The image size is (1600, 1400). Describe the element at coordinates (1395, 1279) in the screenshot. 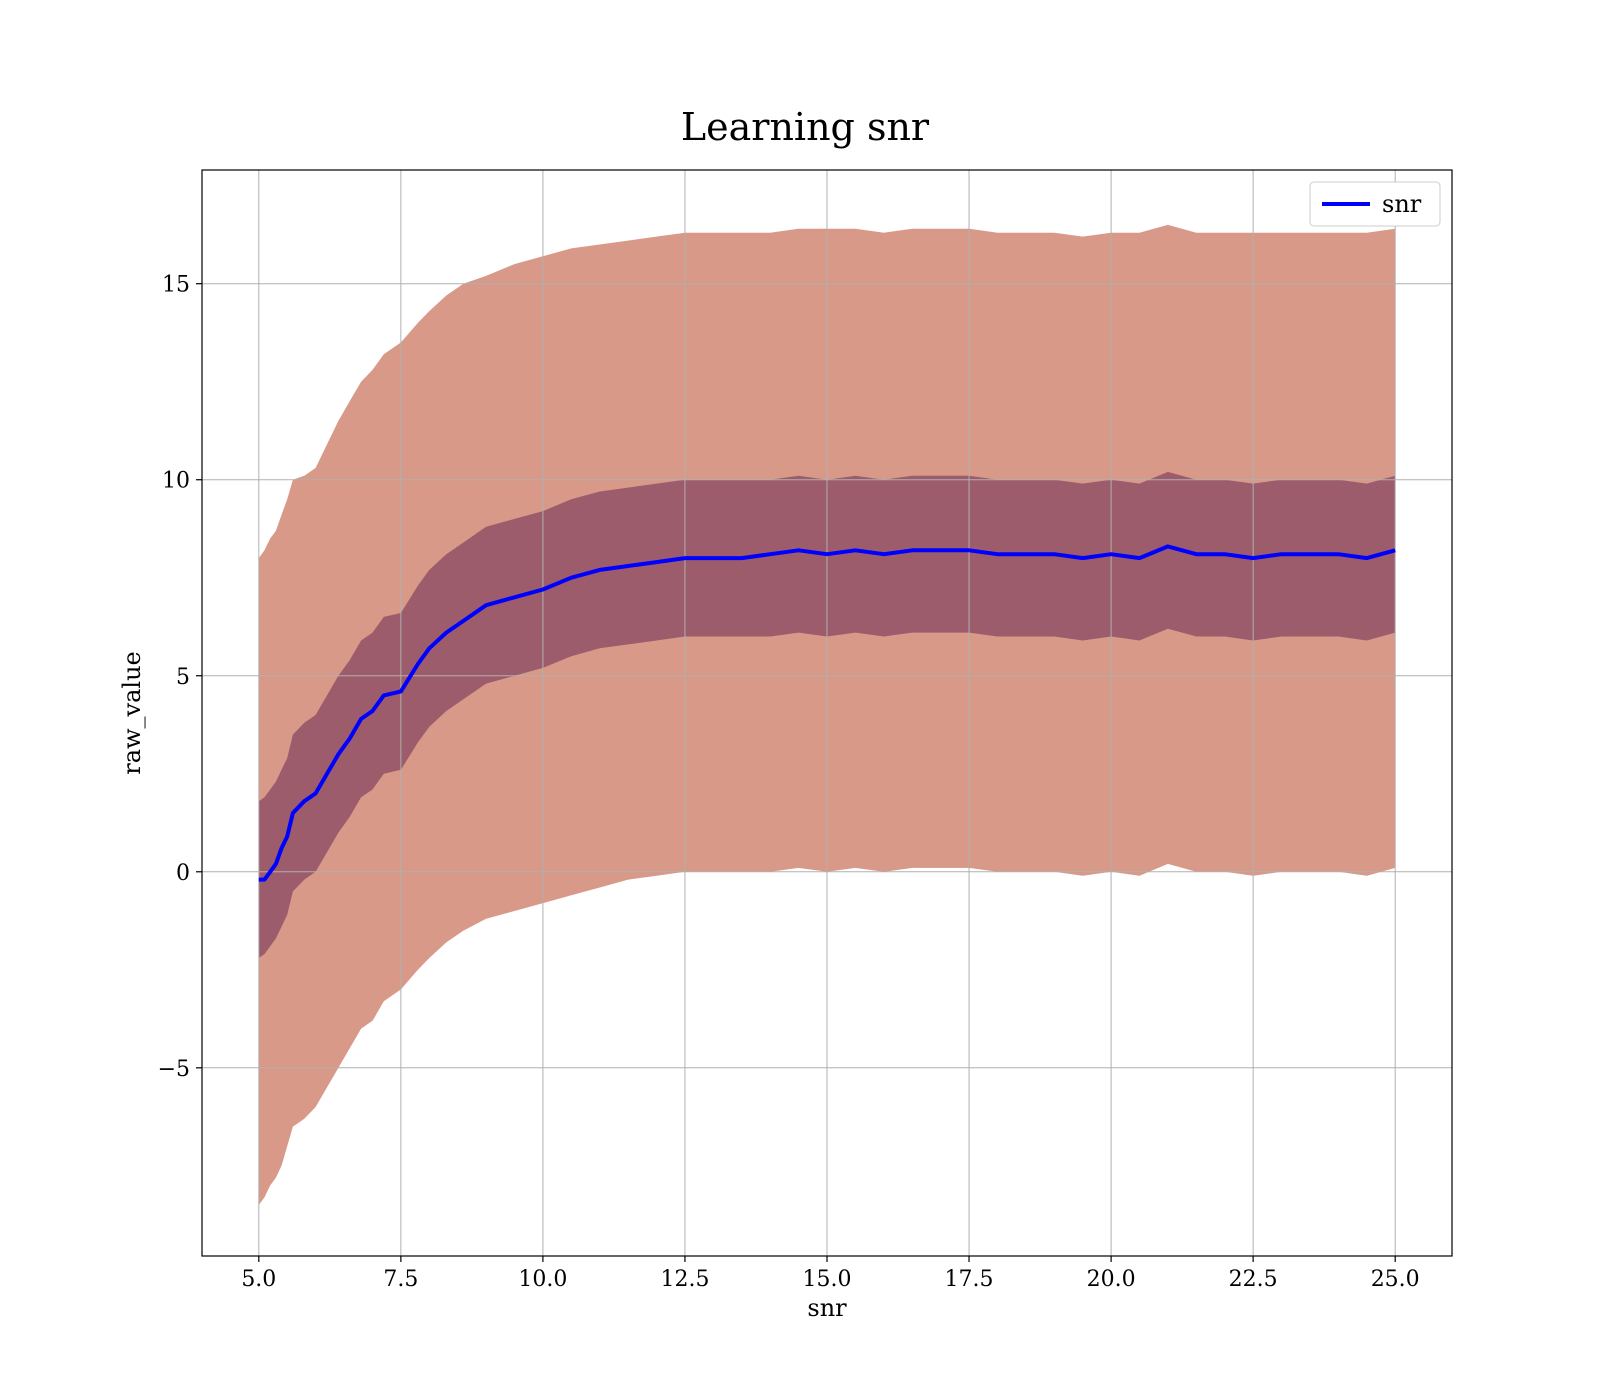

I see `x-tick-label: 25.0` at that location.